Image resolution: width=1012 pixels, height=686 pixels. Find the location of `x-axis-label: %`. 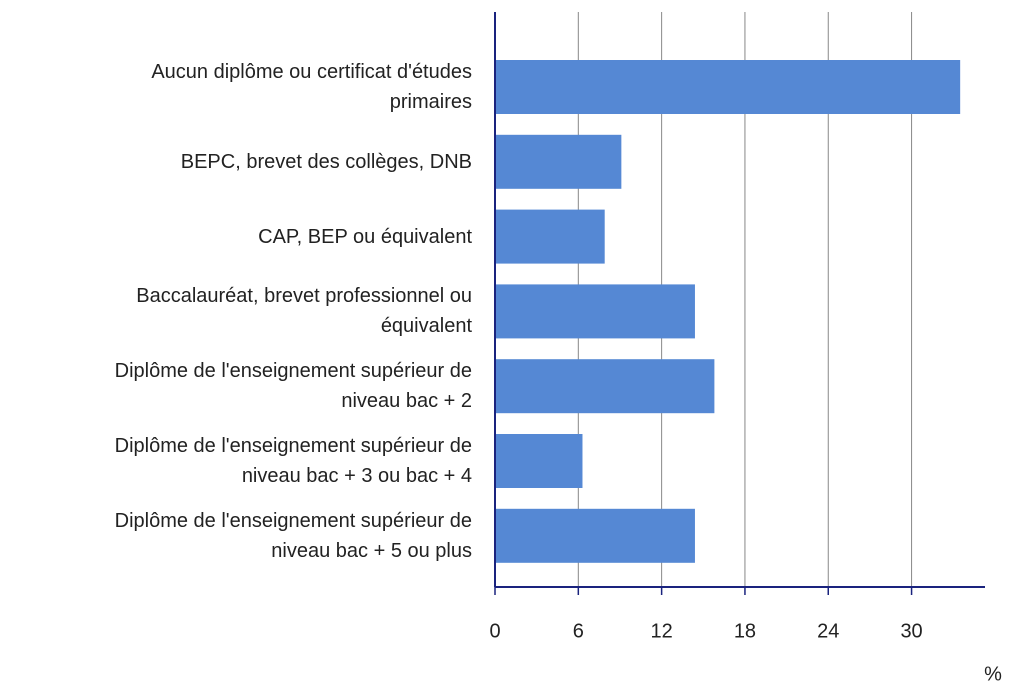

x-axis-label: % is located at coordinates (993, 674).